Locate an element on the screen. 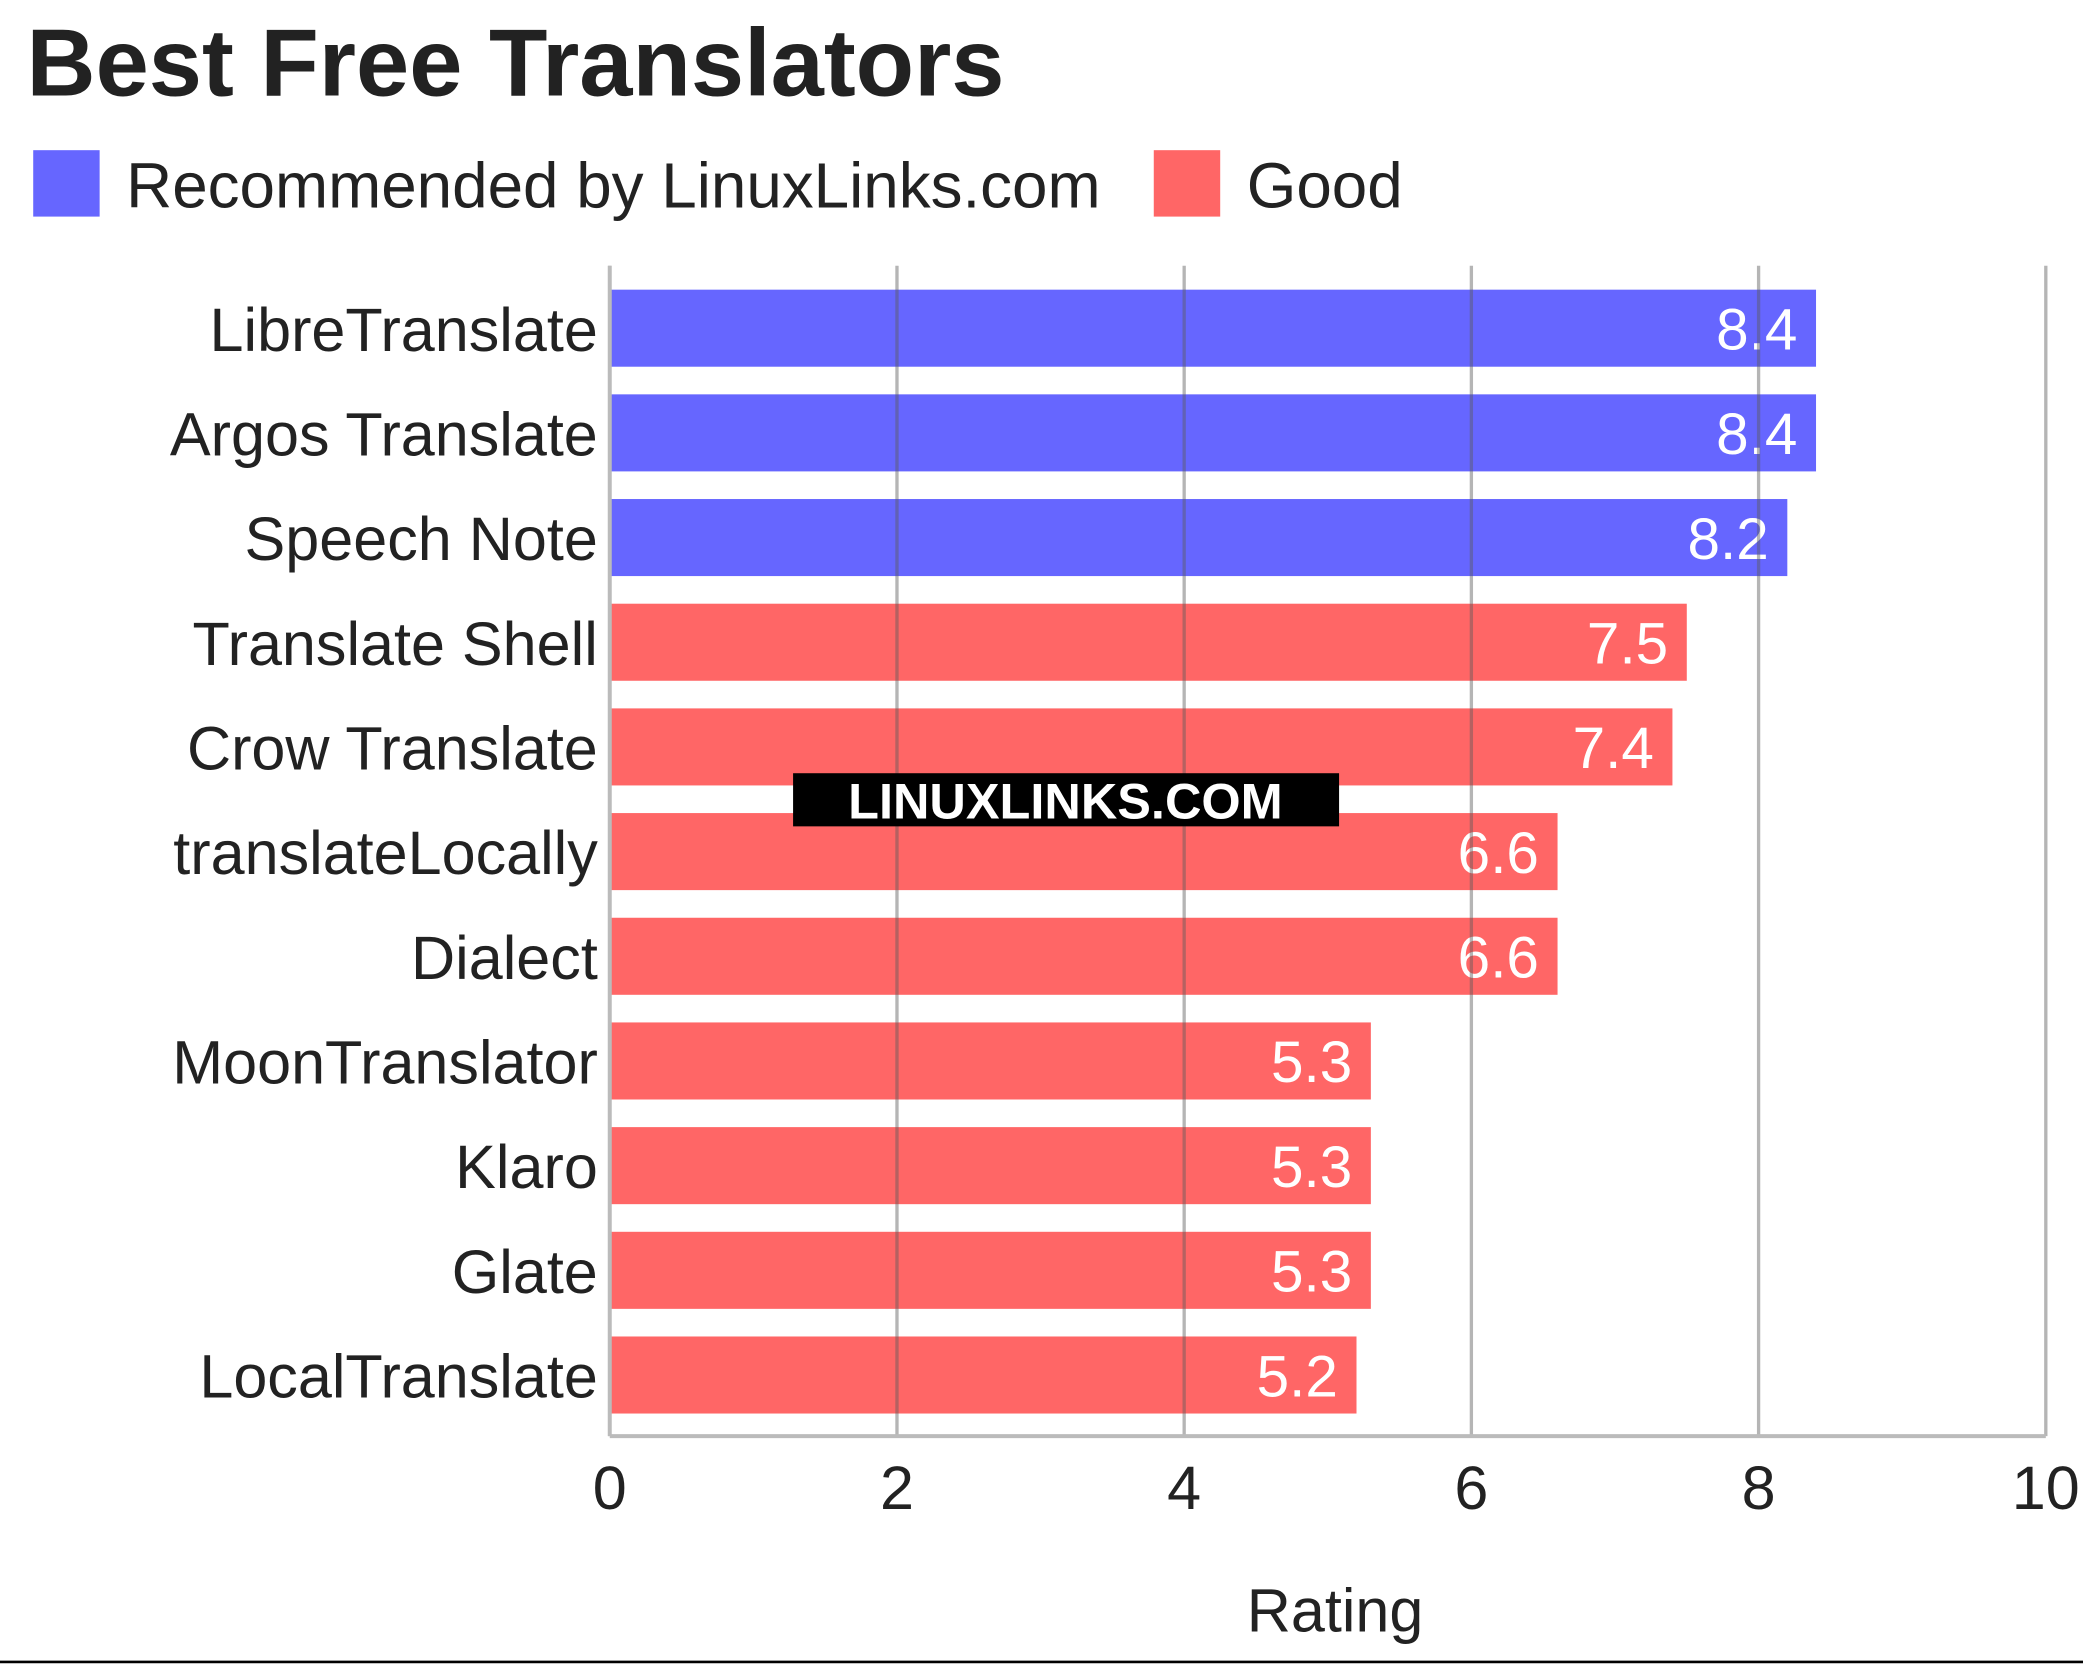 This screenshot has width=2083, height=1666. value-label: 7.4 is located at coordinates (1613, 748).